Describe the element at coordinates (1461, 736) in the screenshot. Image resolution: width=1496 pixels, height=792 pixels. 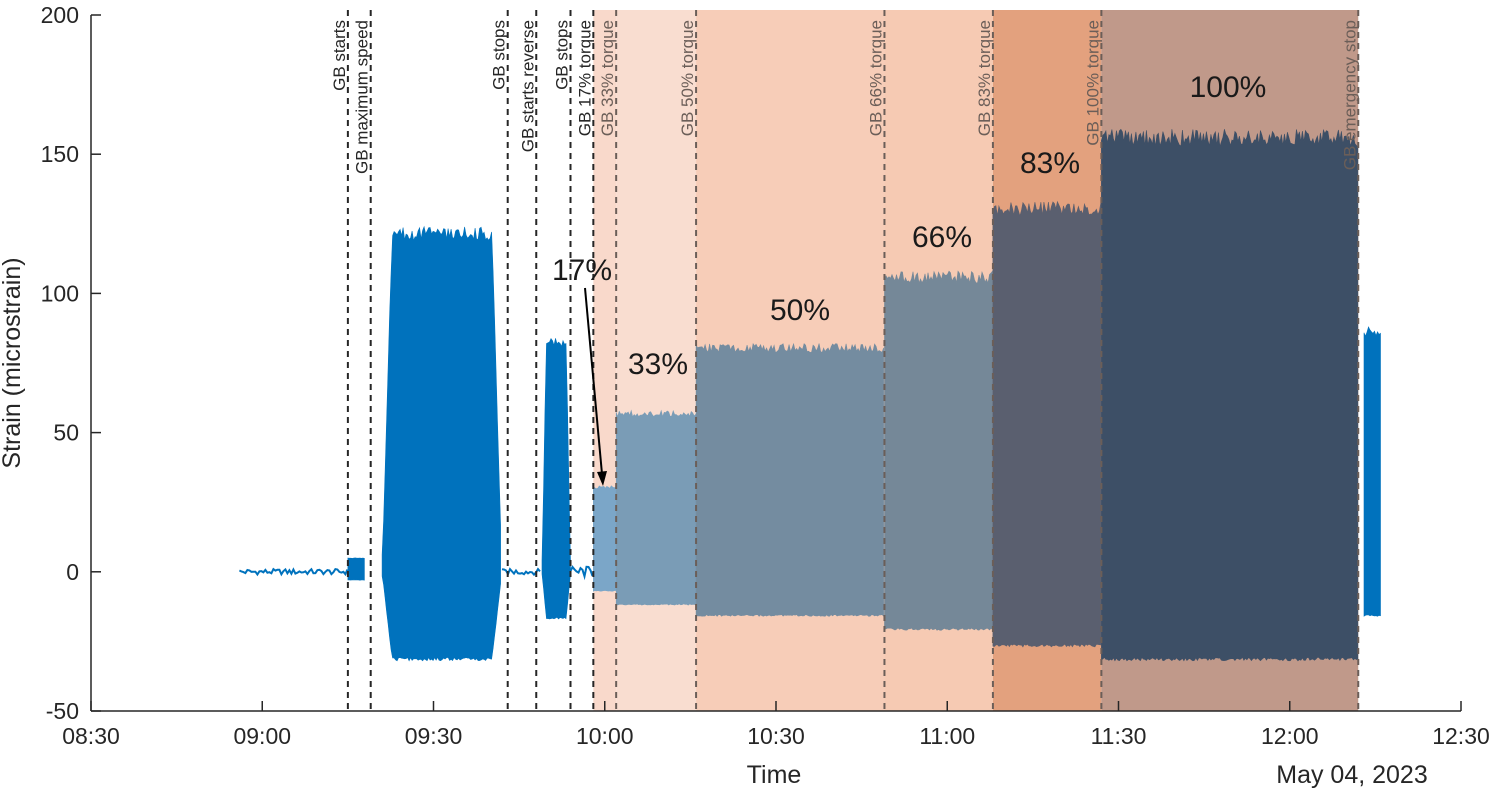
I see `x-tick-label-8: 12:30` at that location.